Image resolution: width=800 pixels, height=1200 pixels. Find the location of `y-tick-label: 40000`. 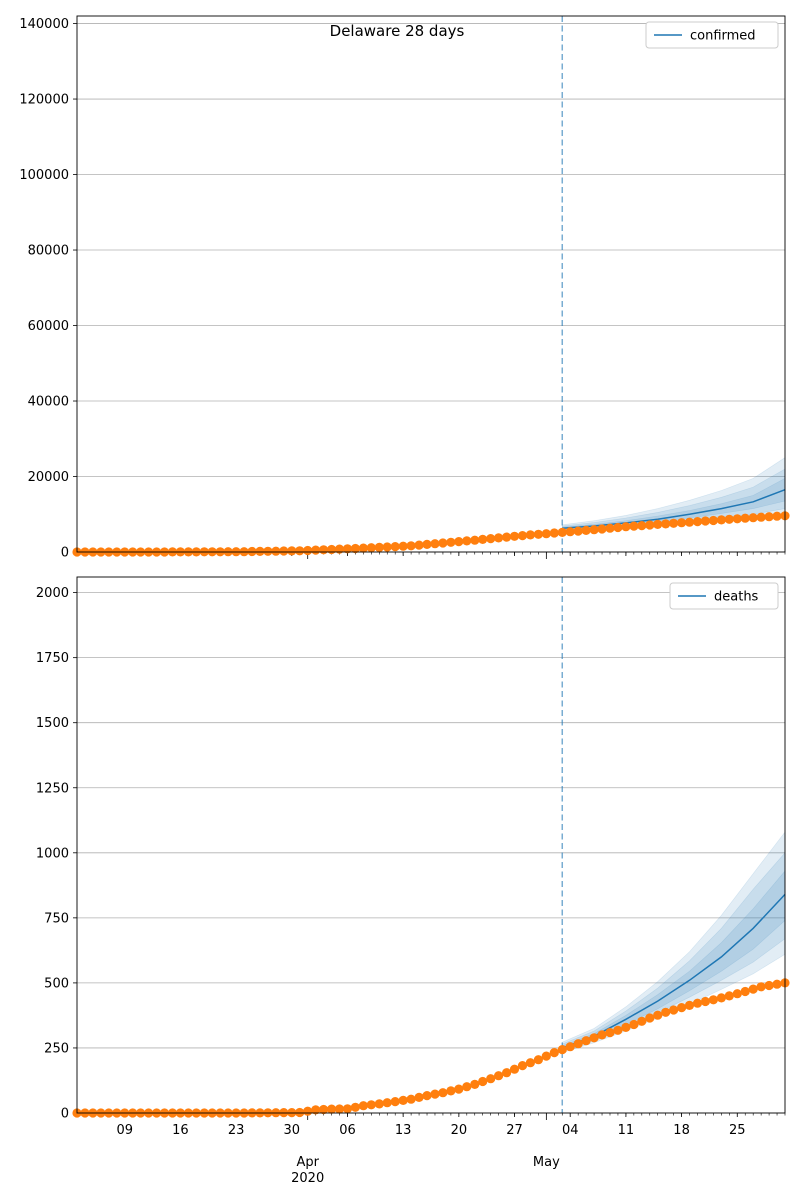

y-tick-label: 40000 is located at coordinates (48, 402).